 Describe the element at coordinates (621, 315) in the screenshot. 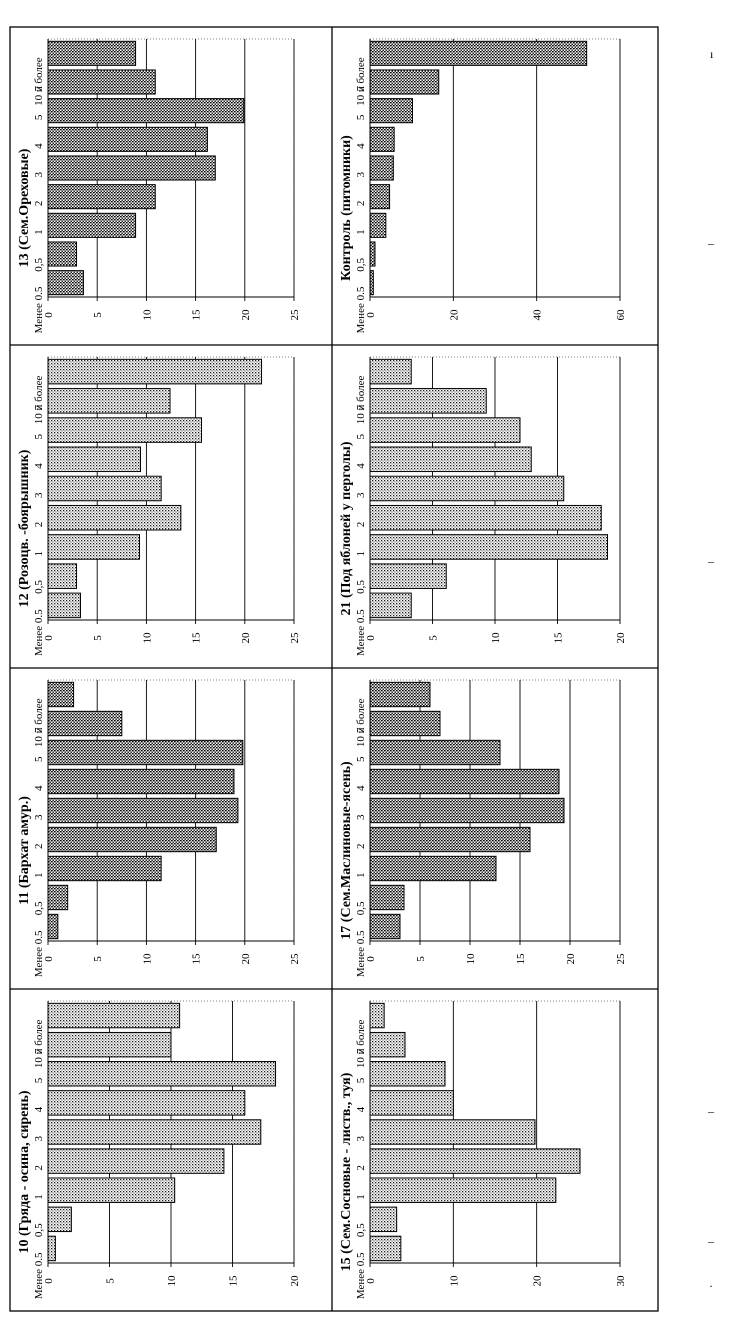

I see `tick-label: 60` at that location.